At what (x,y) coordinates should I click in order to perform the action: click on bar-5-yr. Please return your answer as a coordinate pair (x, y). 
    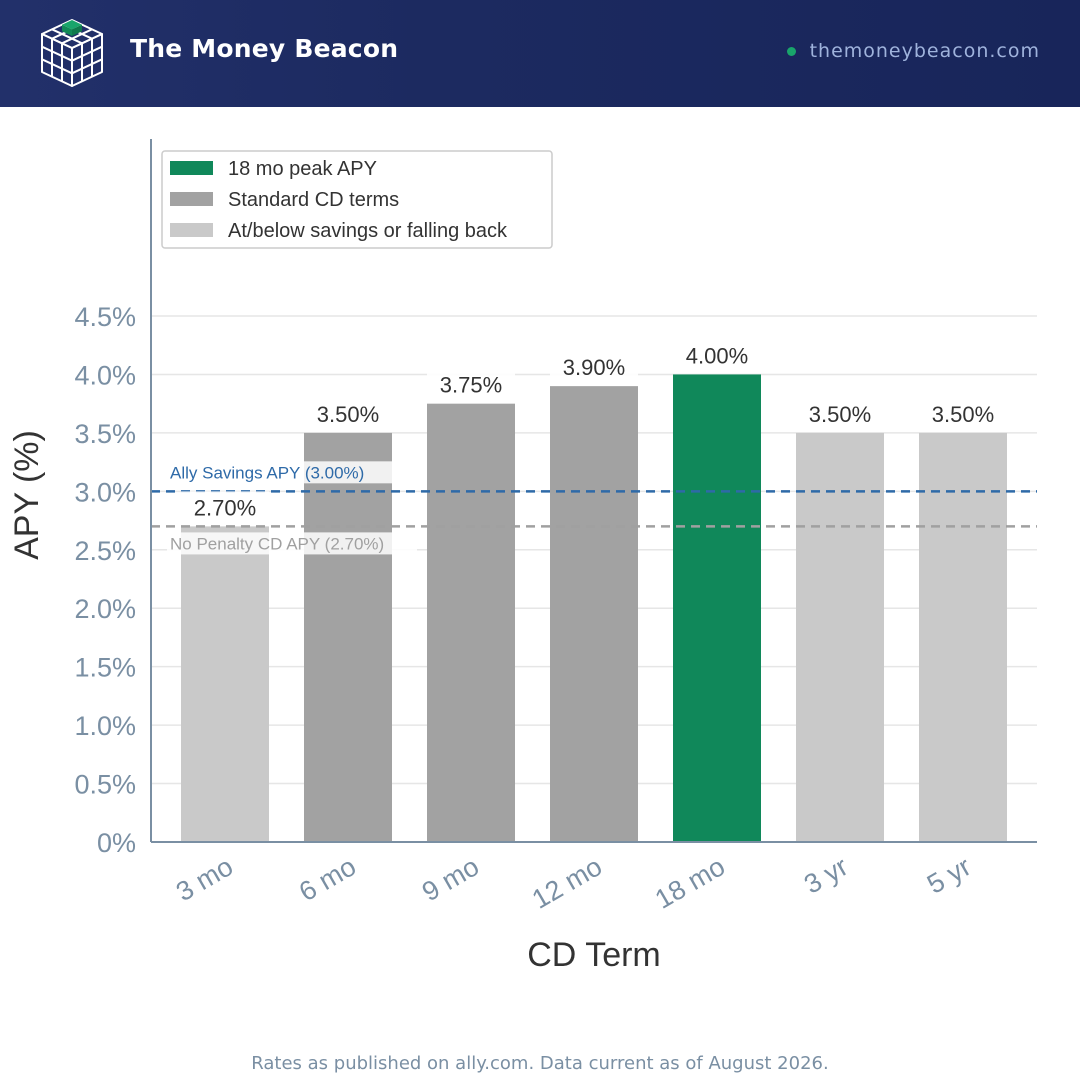
    Looking at the image, I should click on (963, 637).